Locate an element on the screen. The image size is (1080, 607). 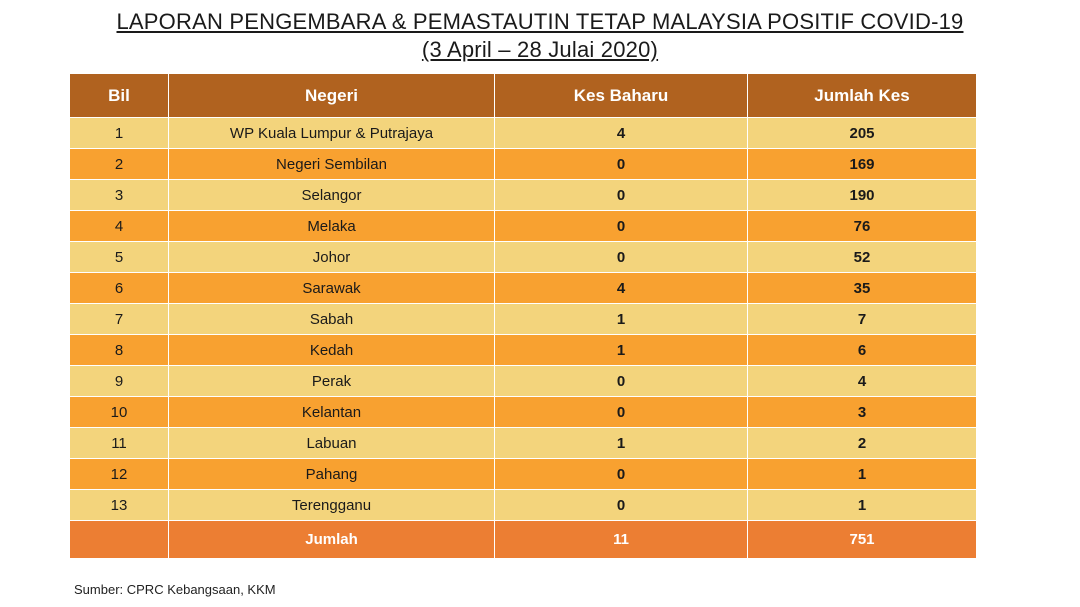
table-row: 5 Johor 0 52 is located at coordinates (523, 257).